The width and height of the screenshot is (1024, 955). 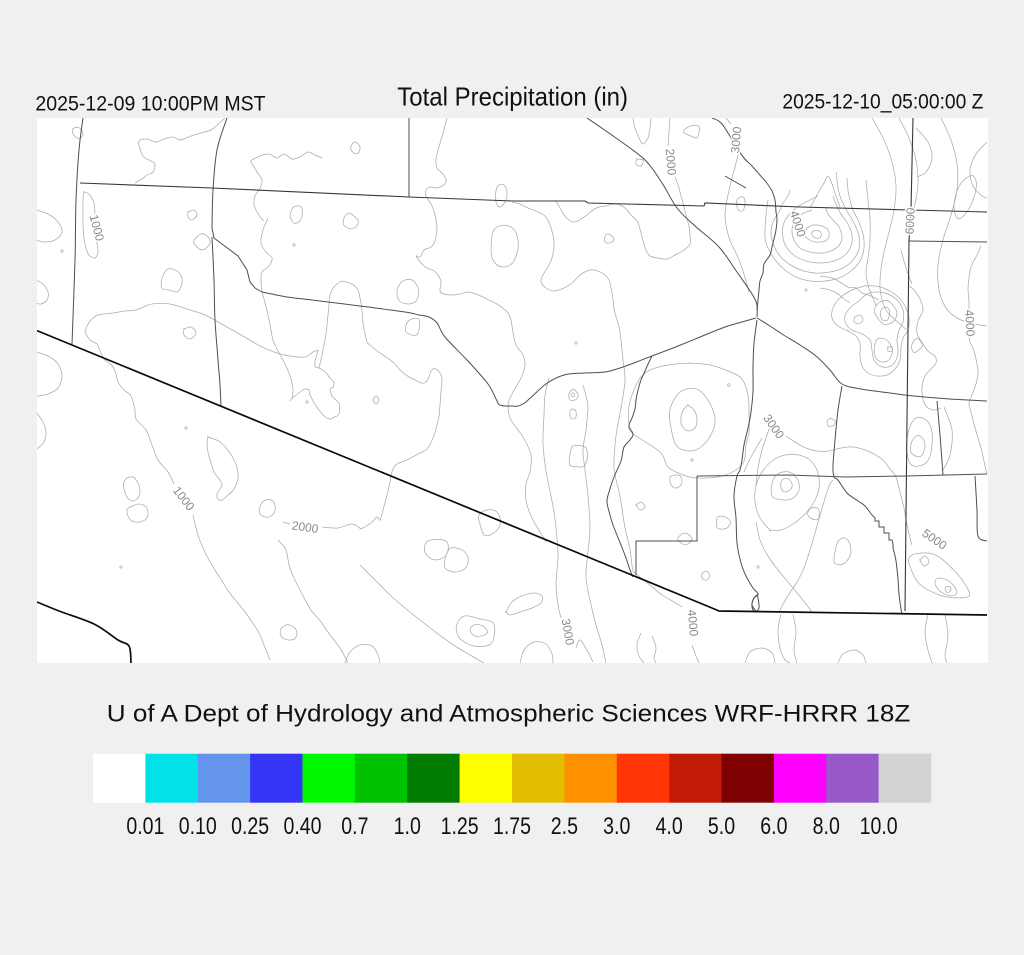 What do you see at coordinates (616, 826) in the screenshot?
I see `svg-text: 3.0` at bounding box center [616, 826].